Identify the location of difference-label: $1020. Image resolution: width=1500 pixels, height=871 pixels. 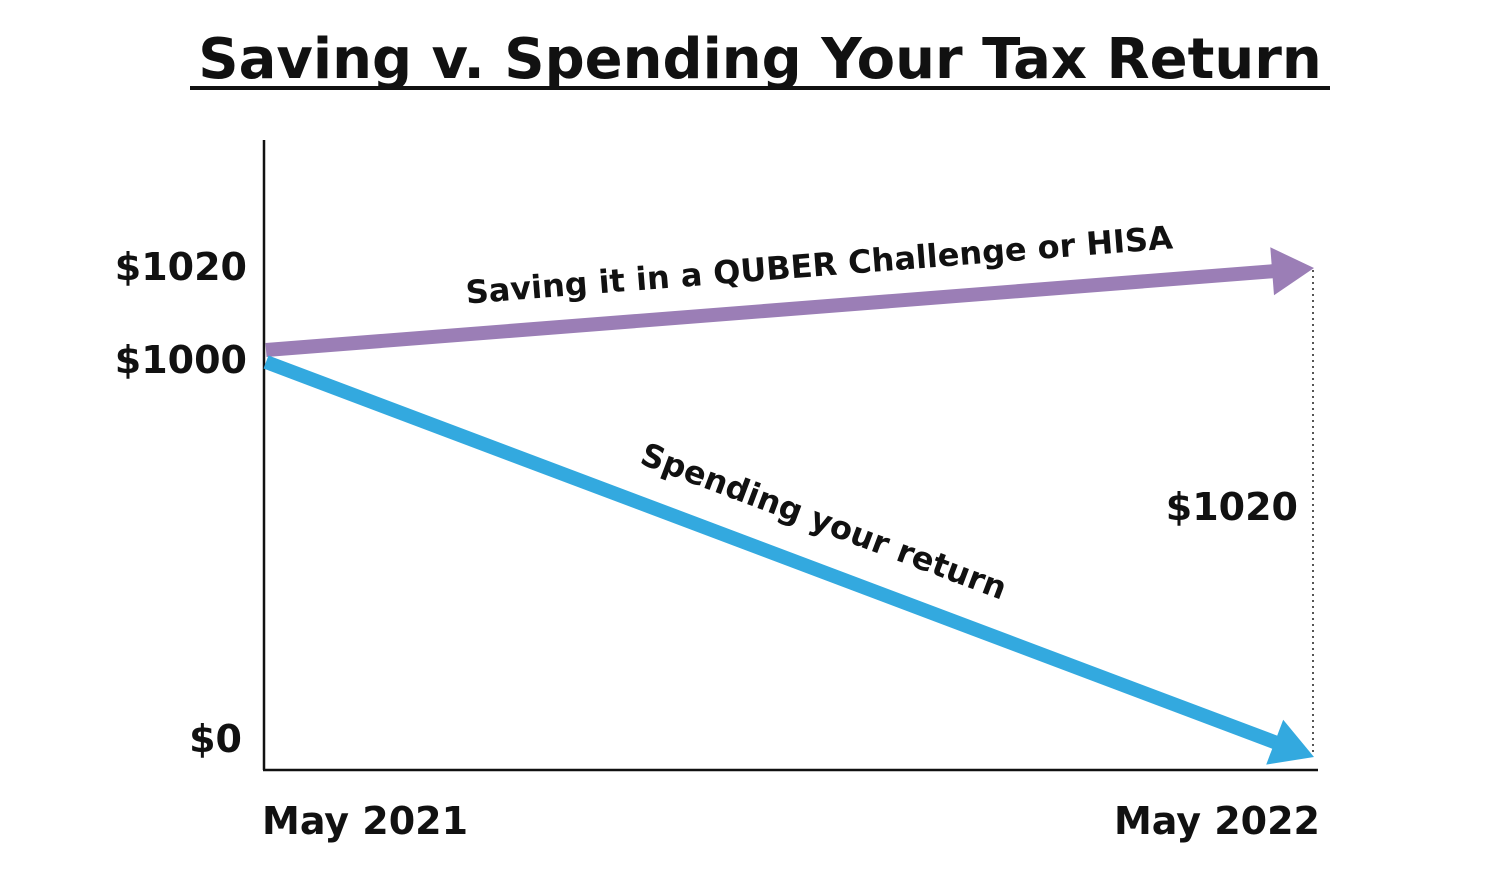
(1232, 507).